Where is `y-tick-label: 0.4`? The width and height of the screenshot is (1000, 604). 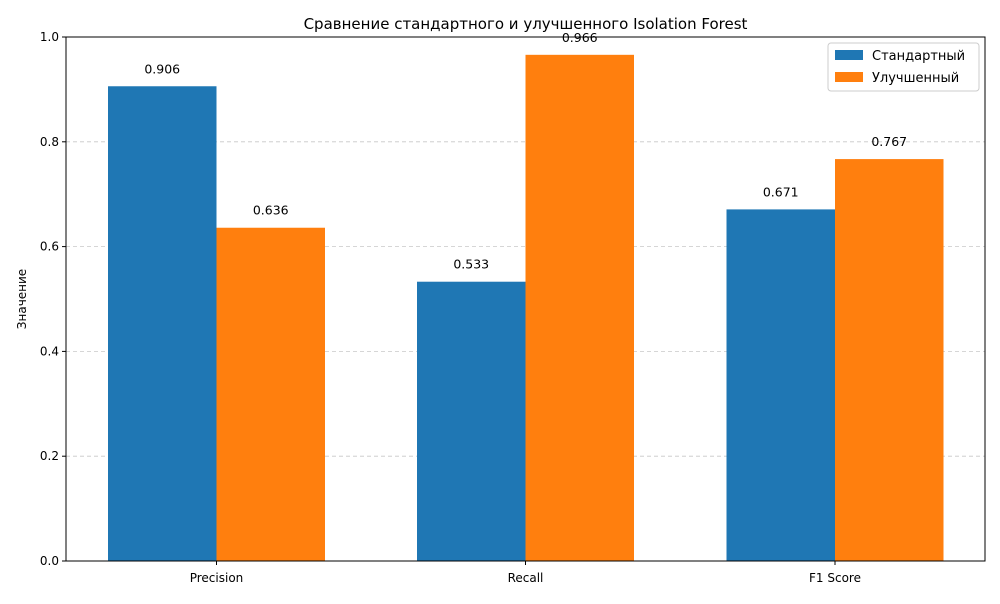 y-tick-label: 0.4 is located at coordinates (49, 351).